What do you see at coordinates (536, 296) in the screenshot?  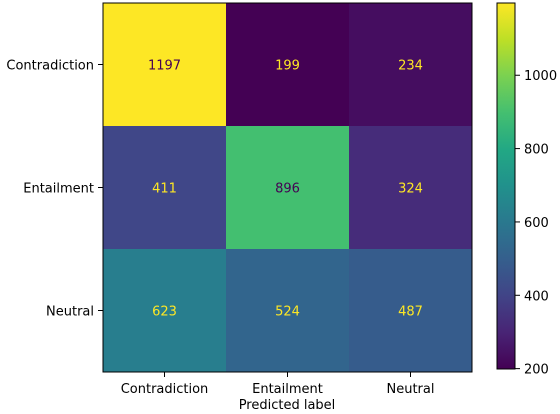 I see `colorbar-tick-label: 400` at bounding box center [536, 296].